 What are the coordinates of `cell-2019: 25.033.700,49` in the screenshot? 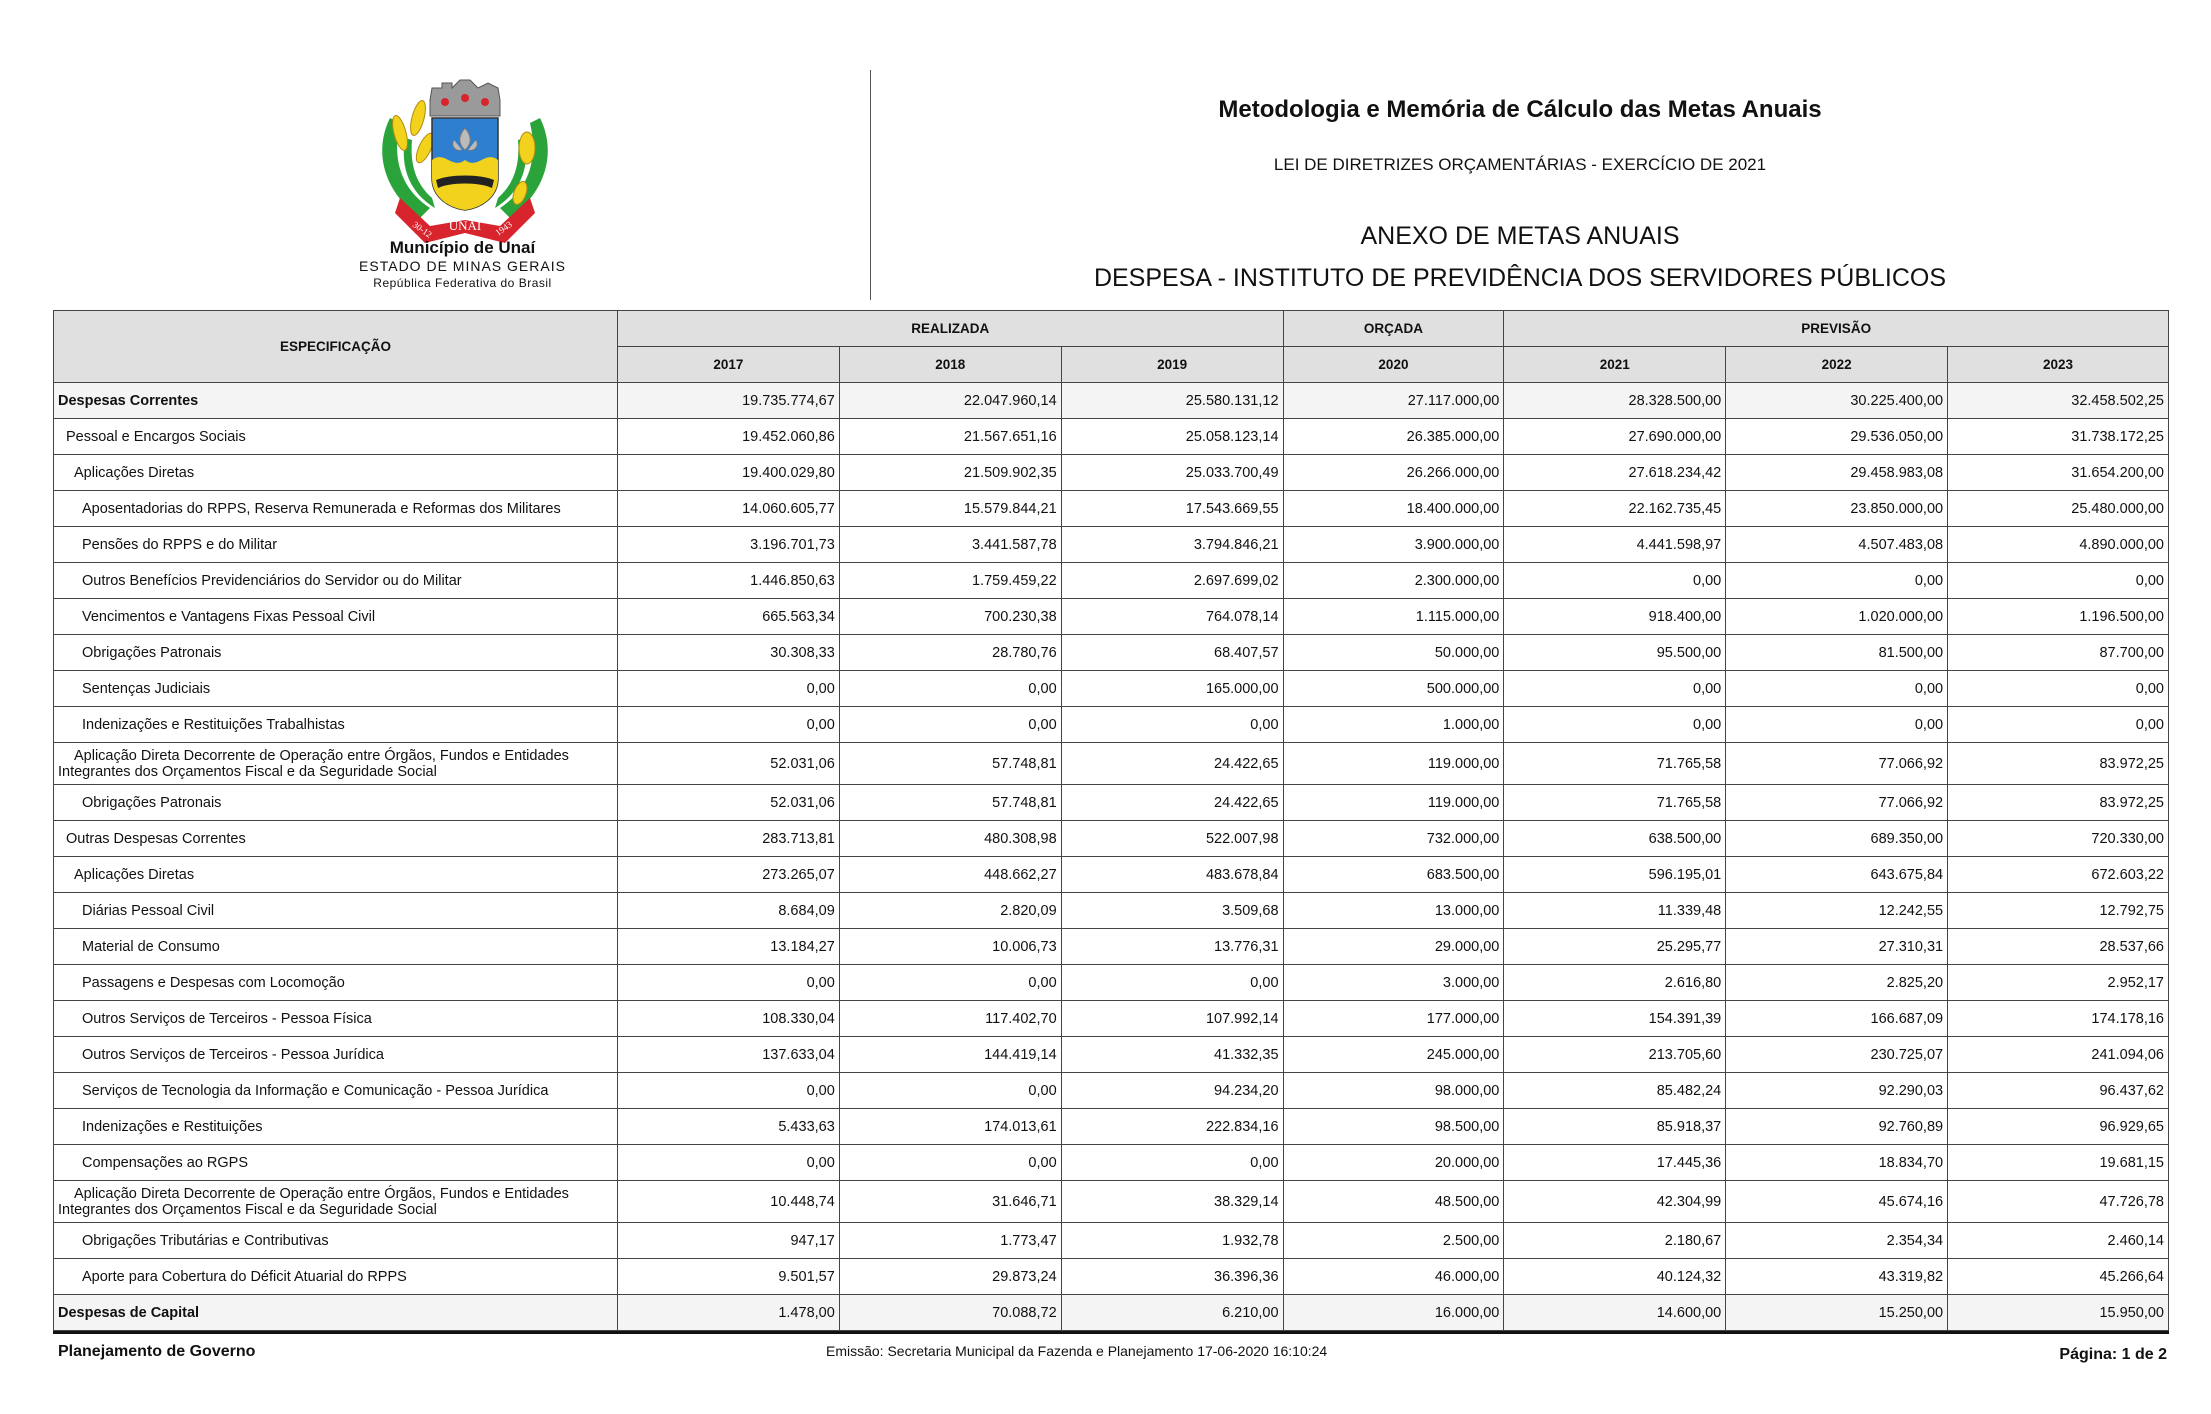 It's located at (1172, 472).